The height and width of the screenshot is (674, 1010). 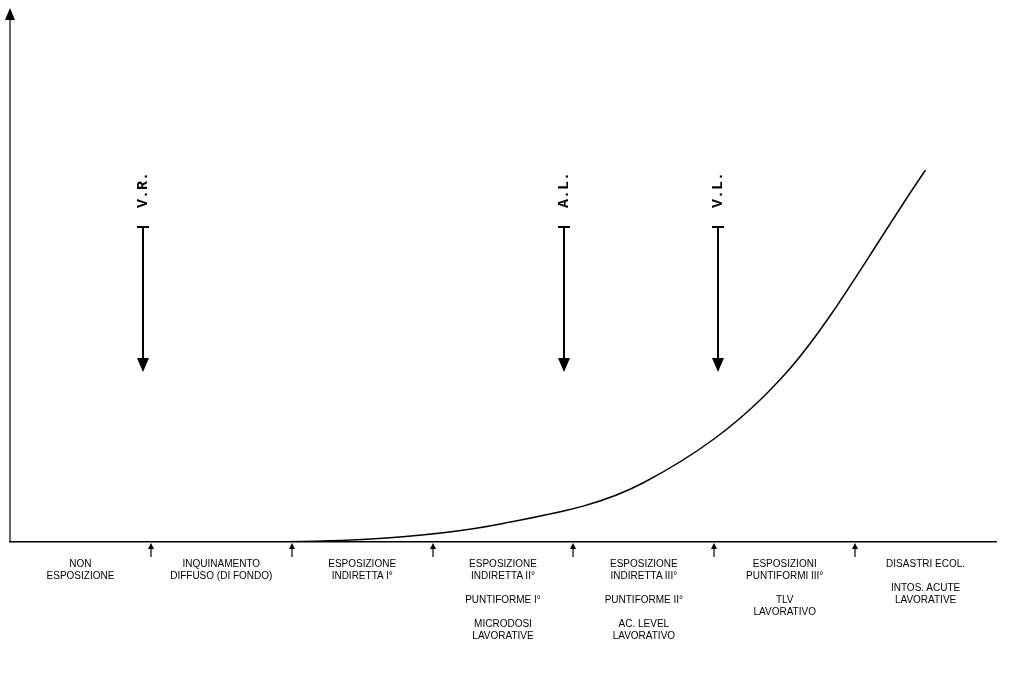 I want to click on x-tick-label: INQUINAMENTO DIFFUSO (DI FONDO), so click(x=221, y=569).